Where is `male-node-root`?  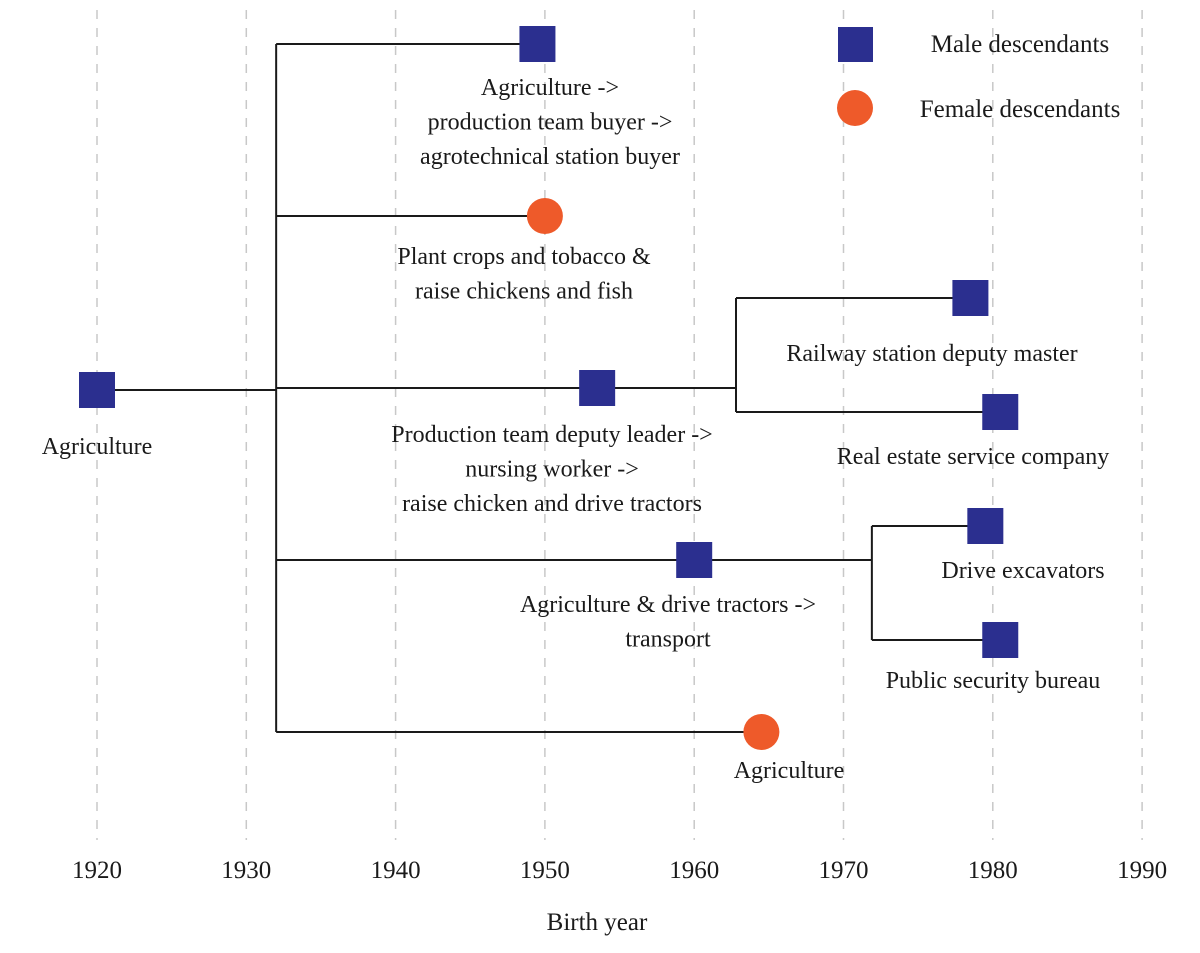
male-node-root is located at coordinates (97, 390).